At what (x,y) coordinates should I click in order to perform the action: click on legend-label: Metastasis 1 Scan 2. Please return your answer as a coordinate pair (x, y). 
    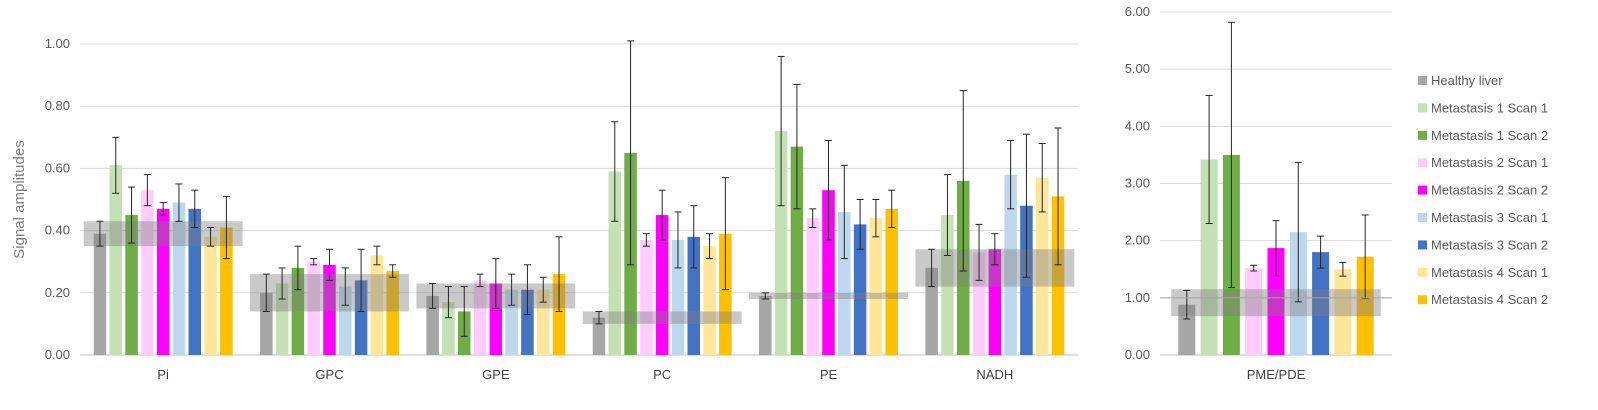
    Looking at the image, I should click on (1489, 135).